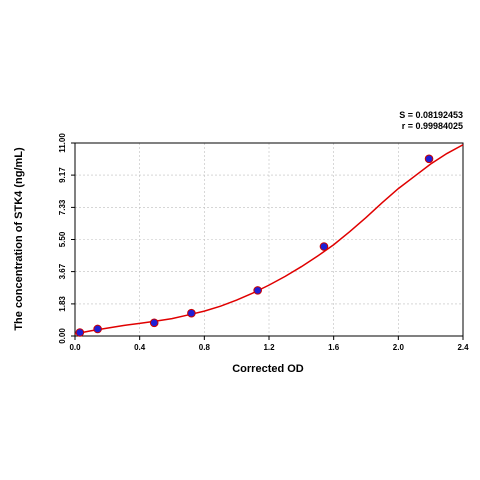 Image resolution: width=480 pixels, height=480 pixels. I want to click on x-tick-label: 1.6, so click(334, 347).